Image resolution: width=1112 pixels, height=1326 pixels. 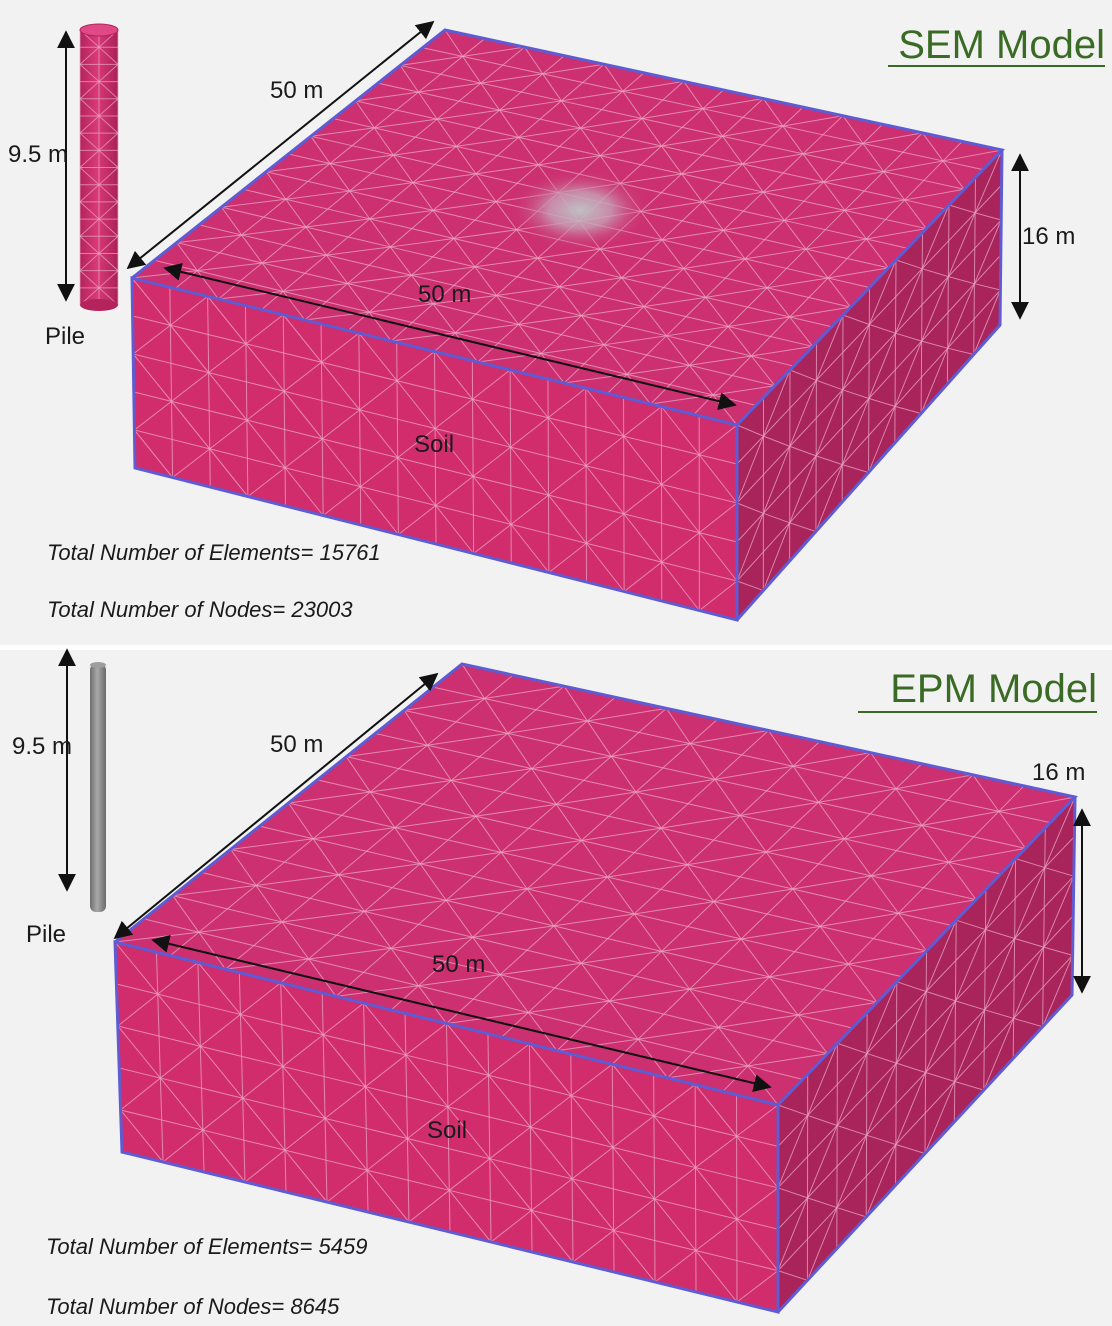 I want to click on epm-depth-label: 16 m, so click(x=1058, y=772).